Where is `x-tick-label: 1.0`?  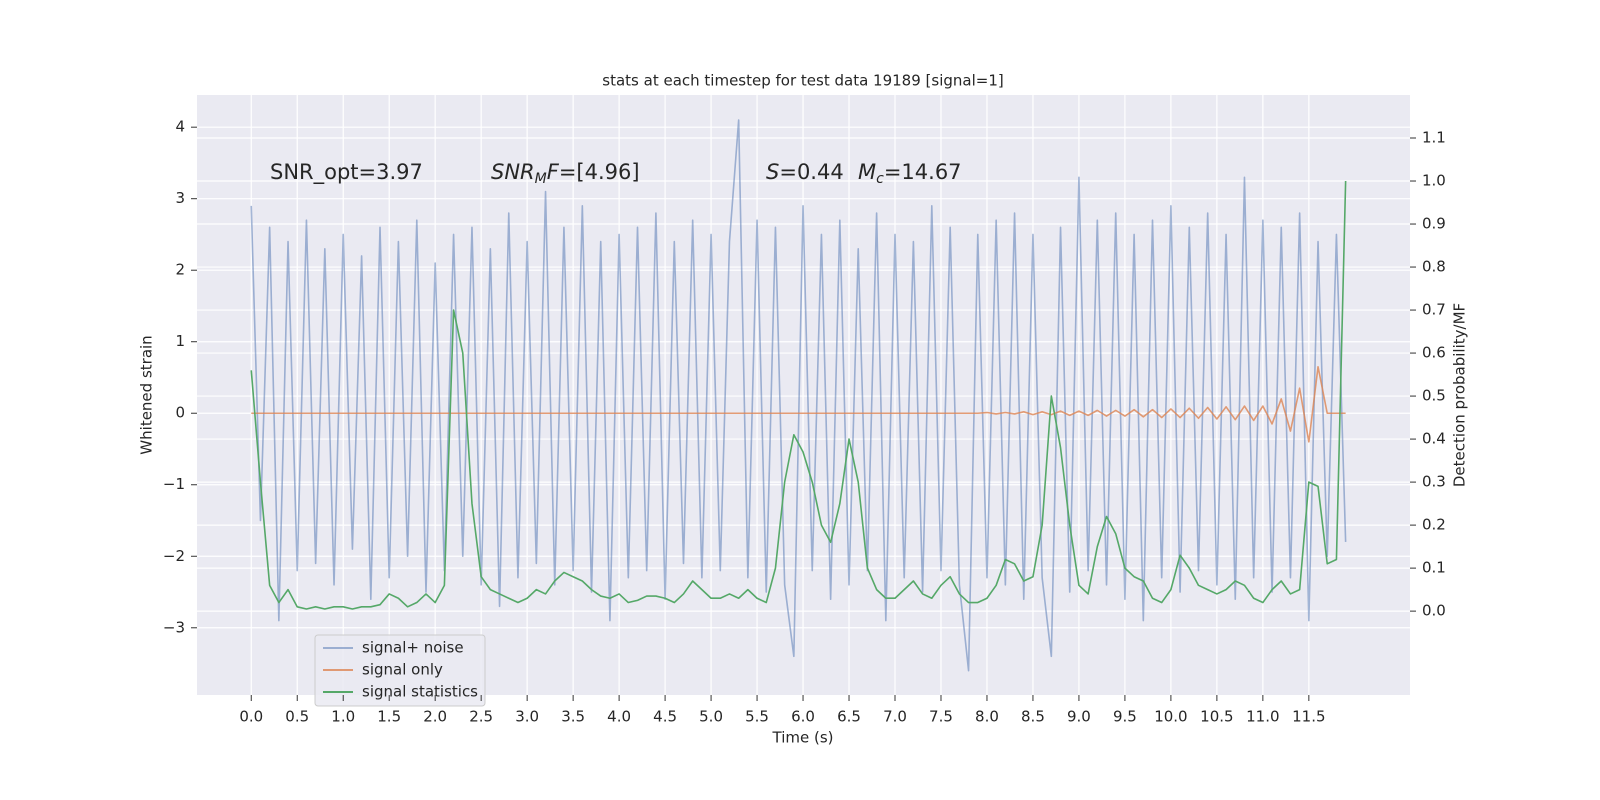 x-tick-label: 1.0 is located at coordinates (343, 717).